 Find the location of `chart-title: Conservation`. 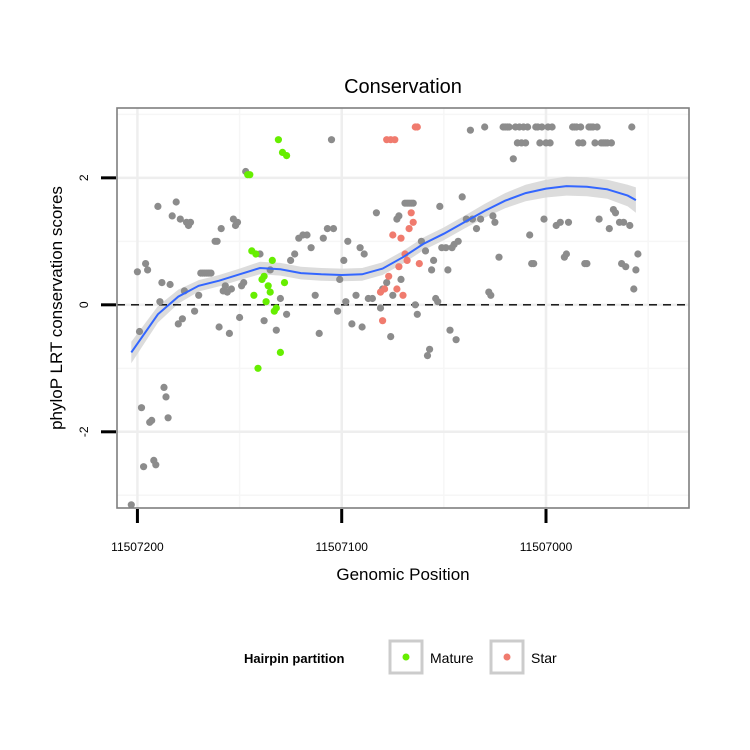

chart-title: Conservation is located at coordinates (403, 87).